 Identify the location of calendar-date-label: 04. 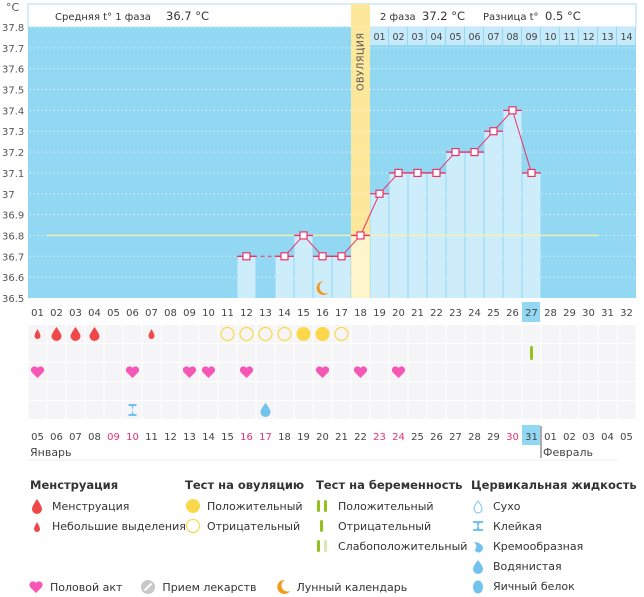
(607, 437).